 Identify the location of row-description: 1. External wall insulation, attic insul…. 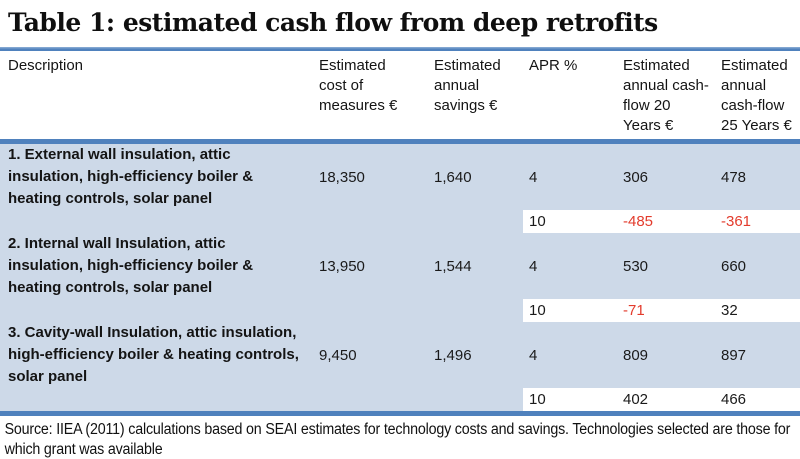
(131, 176).